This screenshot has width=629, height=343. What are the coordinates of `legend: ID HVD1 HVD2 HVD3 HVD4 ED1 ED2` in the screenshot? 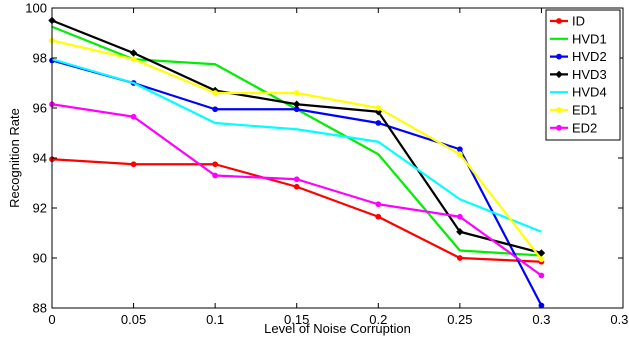 It's located at (583, 75).